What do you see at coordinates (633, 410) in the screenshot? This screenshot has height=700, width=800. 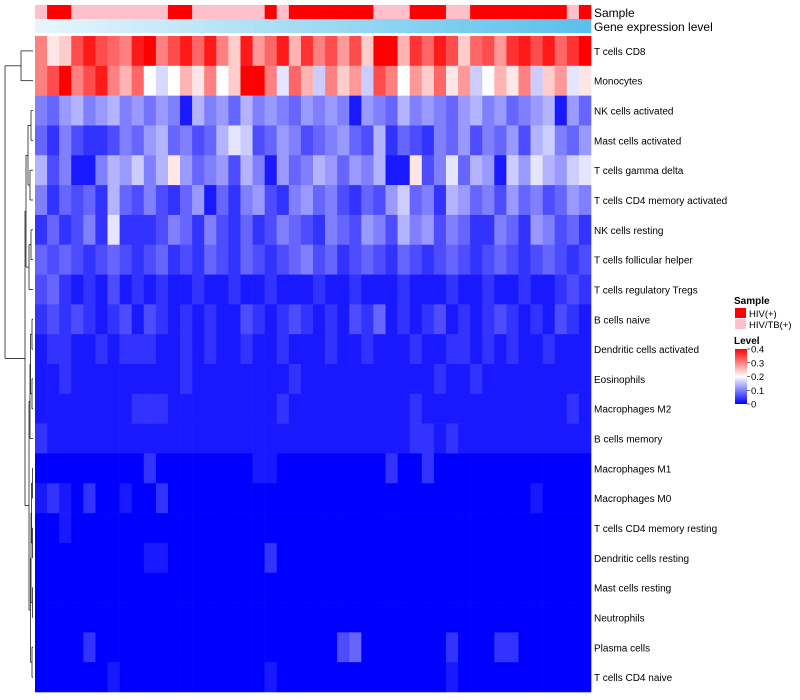 I see `row-label: Macrophages M2` at bounding box center [633, 410].